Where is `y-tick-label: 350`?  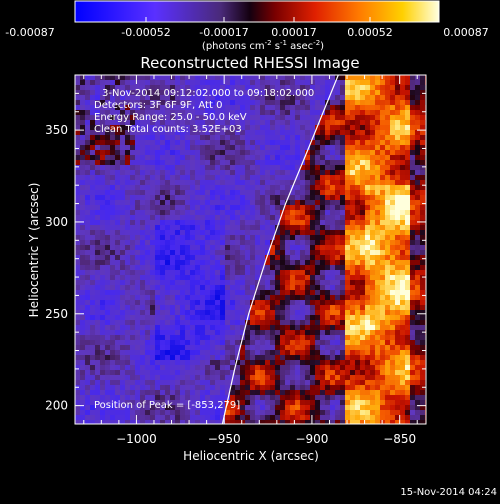
y-tick-label: 350 is located at coordinates (56, 130).